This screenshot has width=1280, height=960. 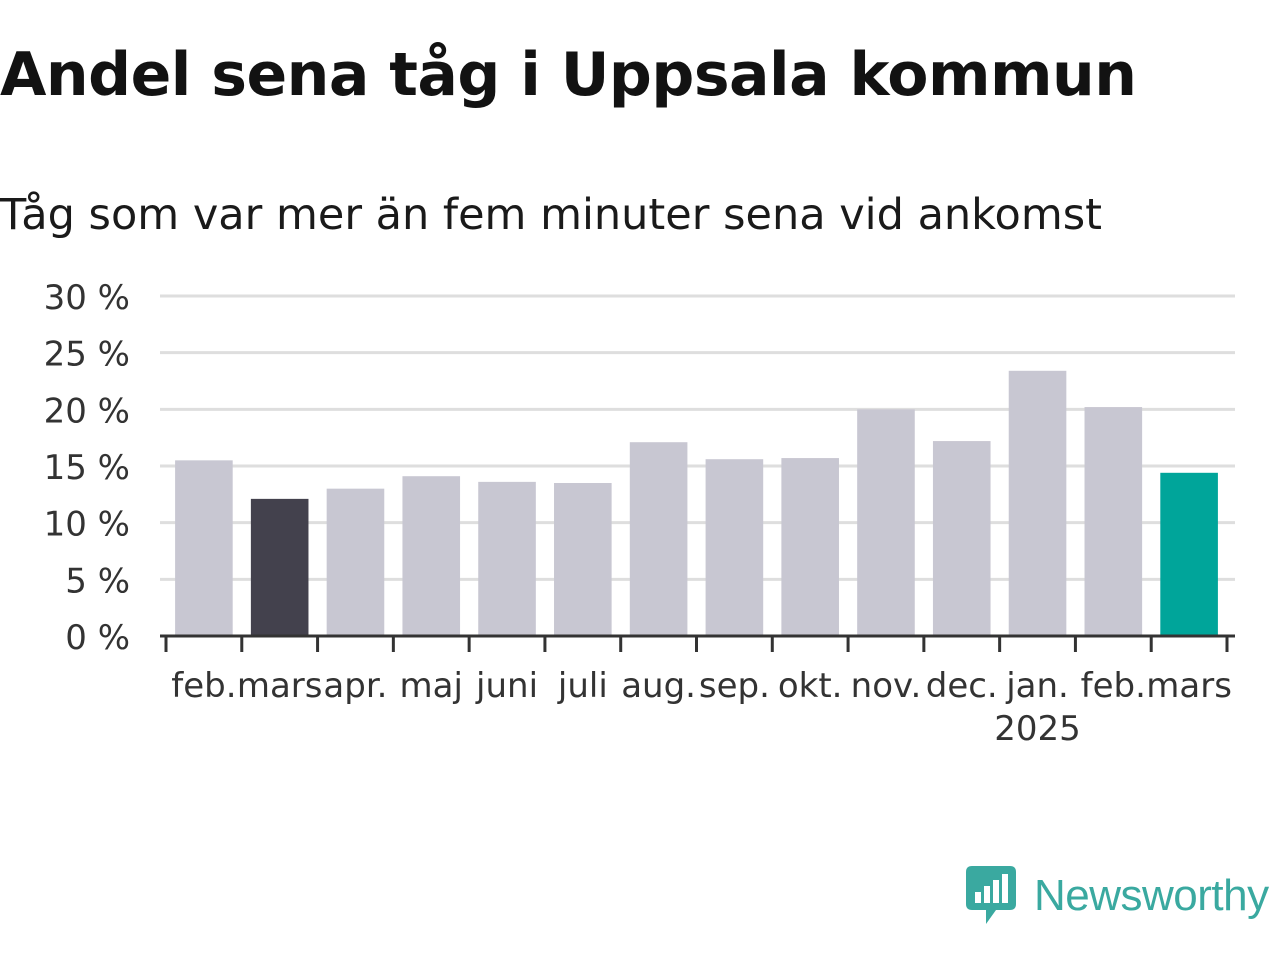 What do you see at coordinates (658, 686) in the screenshot?
I see `x-tick-label: aug.` at bounding box center [658, 686].